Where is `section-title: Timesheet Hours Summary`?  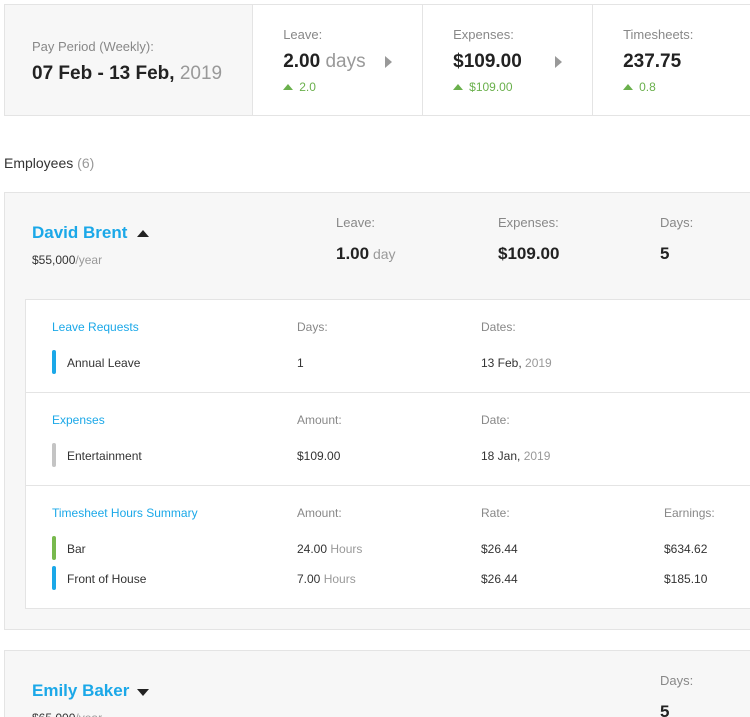 section-title: Timesheet Hours Summary is located at coordinates (125, 513).